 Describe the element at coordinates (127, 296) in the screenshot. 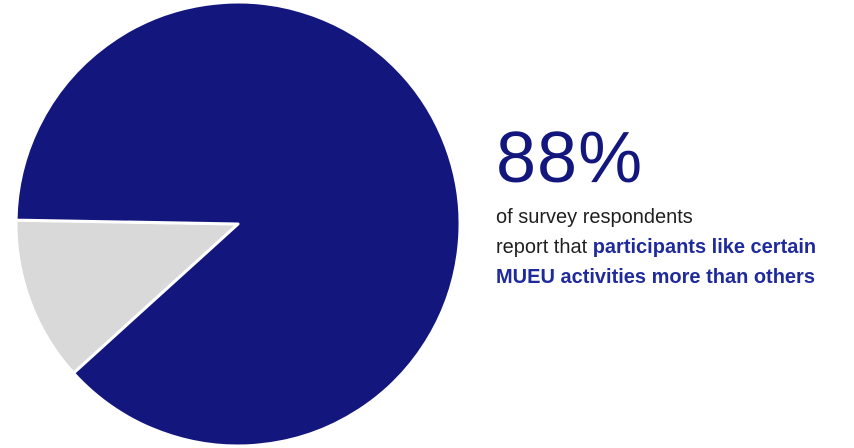

I see `pie-slice-minor` at that location.